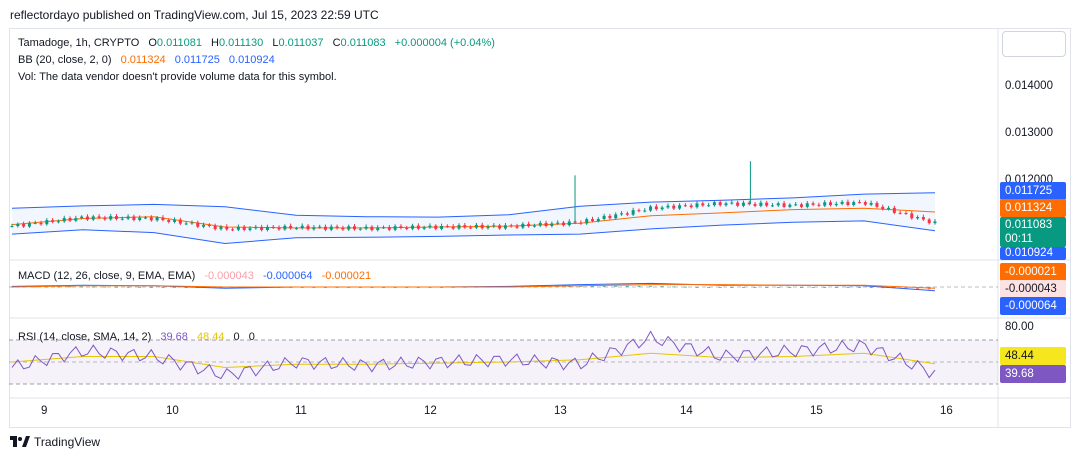 The image size is (1080, 461). I want to click on change-value: +0.000004 (+0.04%), so click(444, 43).